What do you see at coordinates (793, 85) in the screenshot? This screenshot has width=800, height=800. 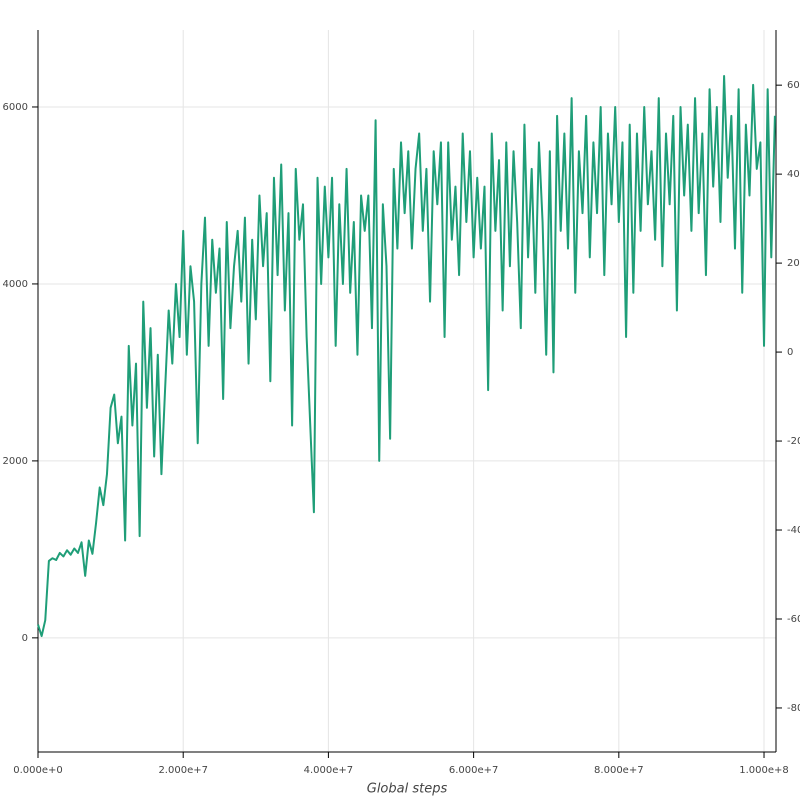 I see `y2-tick-label: 60` at bounding box center [793, 85].